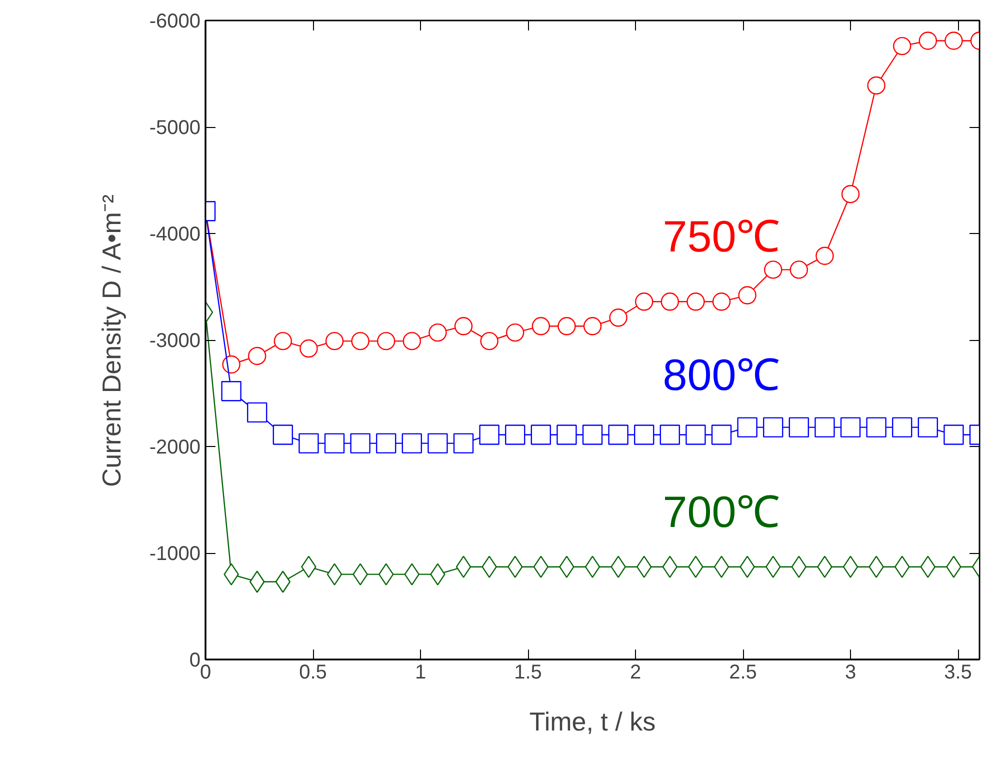 The image size is (981, 769). I want to click on y-axis-title: Current Density D / A•m⁻², so click(111, 341).